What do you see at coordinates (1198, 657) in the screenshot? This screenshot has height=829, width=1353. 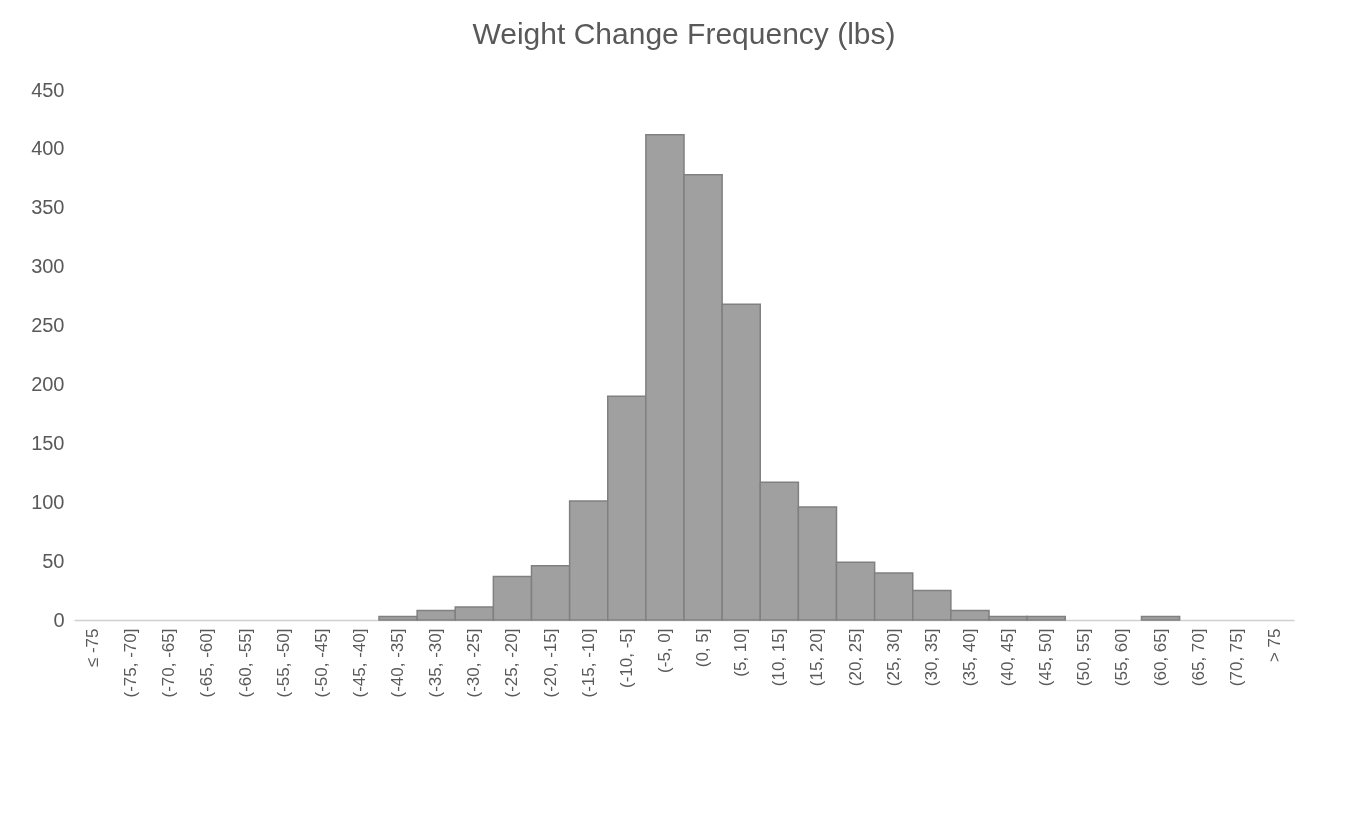 I see `x-tick-label: (65, 70]` at bounding box center [1198, 657].